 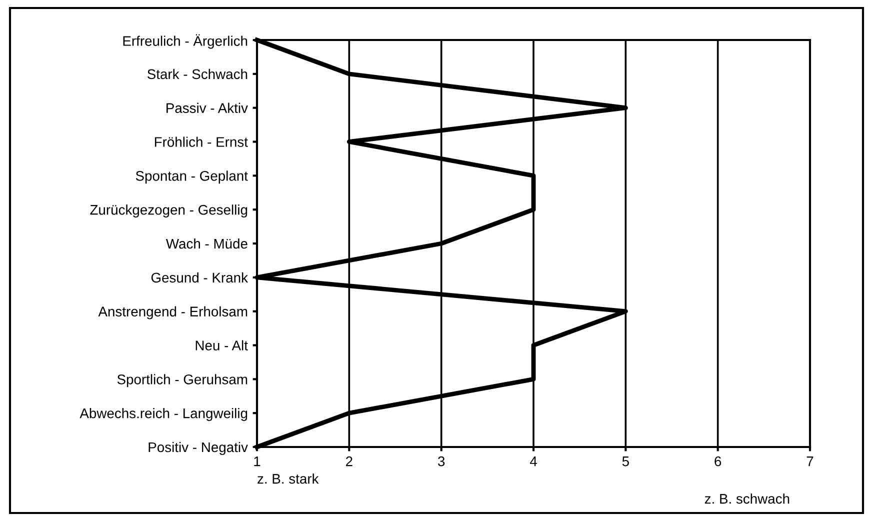 What do you see at coordinates (201, 141) in the screenshot?
I see `y-tick-label: Fröhlich - Ernst` at bounding box center [201, 141].